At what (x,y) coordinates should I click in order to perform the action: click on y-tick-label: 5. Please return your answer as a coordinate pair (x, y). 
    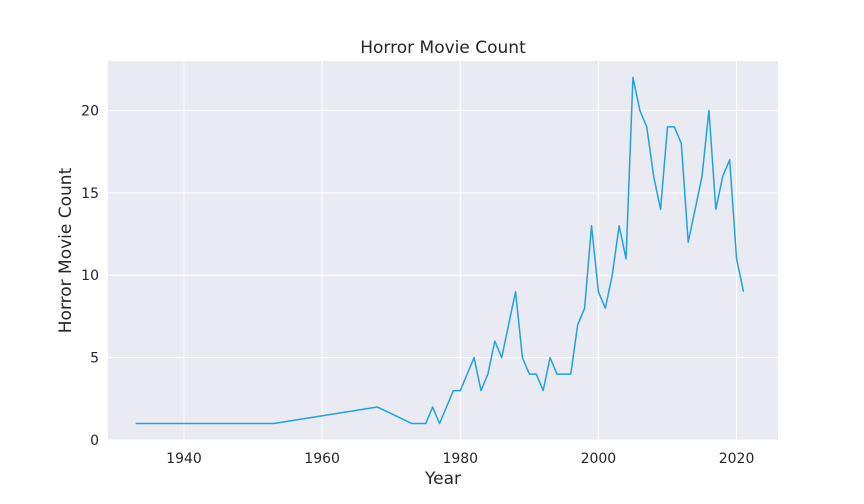
    Looking at the image, I should click on (94, 359).